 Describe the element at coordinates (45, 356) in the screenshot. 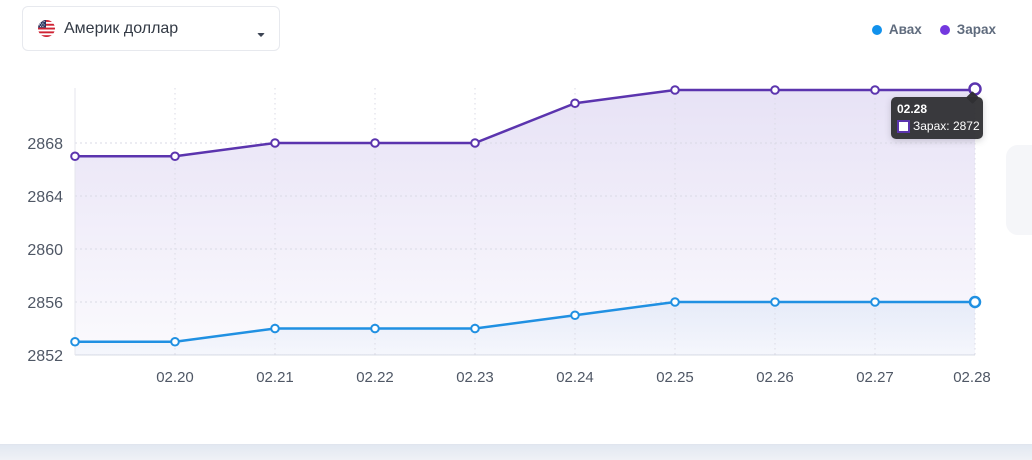

I see `svg-text: 2852` at that location.